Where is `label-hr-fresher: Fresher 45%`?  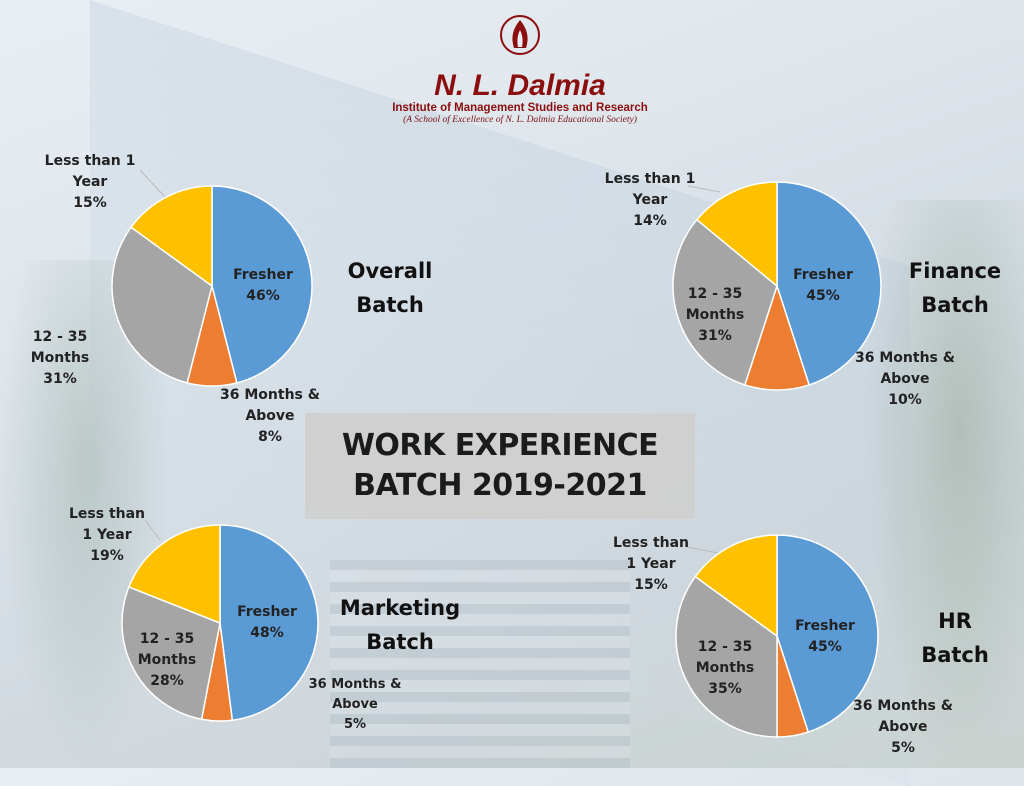 label-hr-fresher: Fresher 45% is located at coordinates (825, 636).